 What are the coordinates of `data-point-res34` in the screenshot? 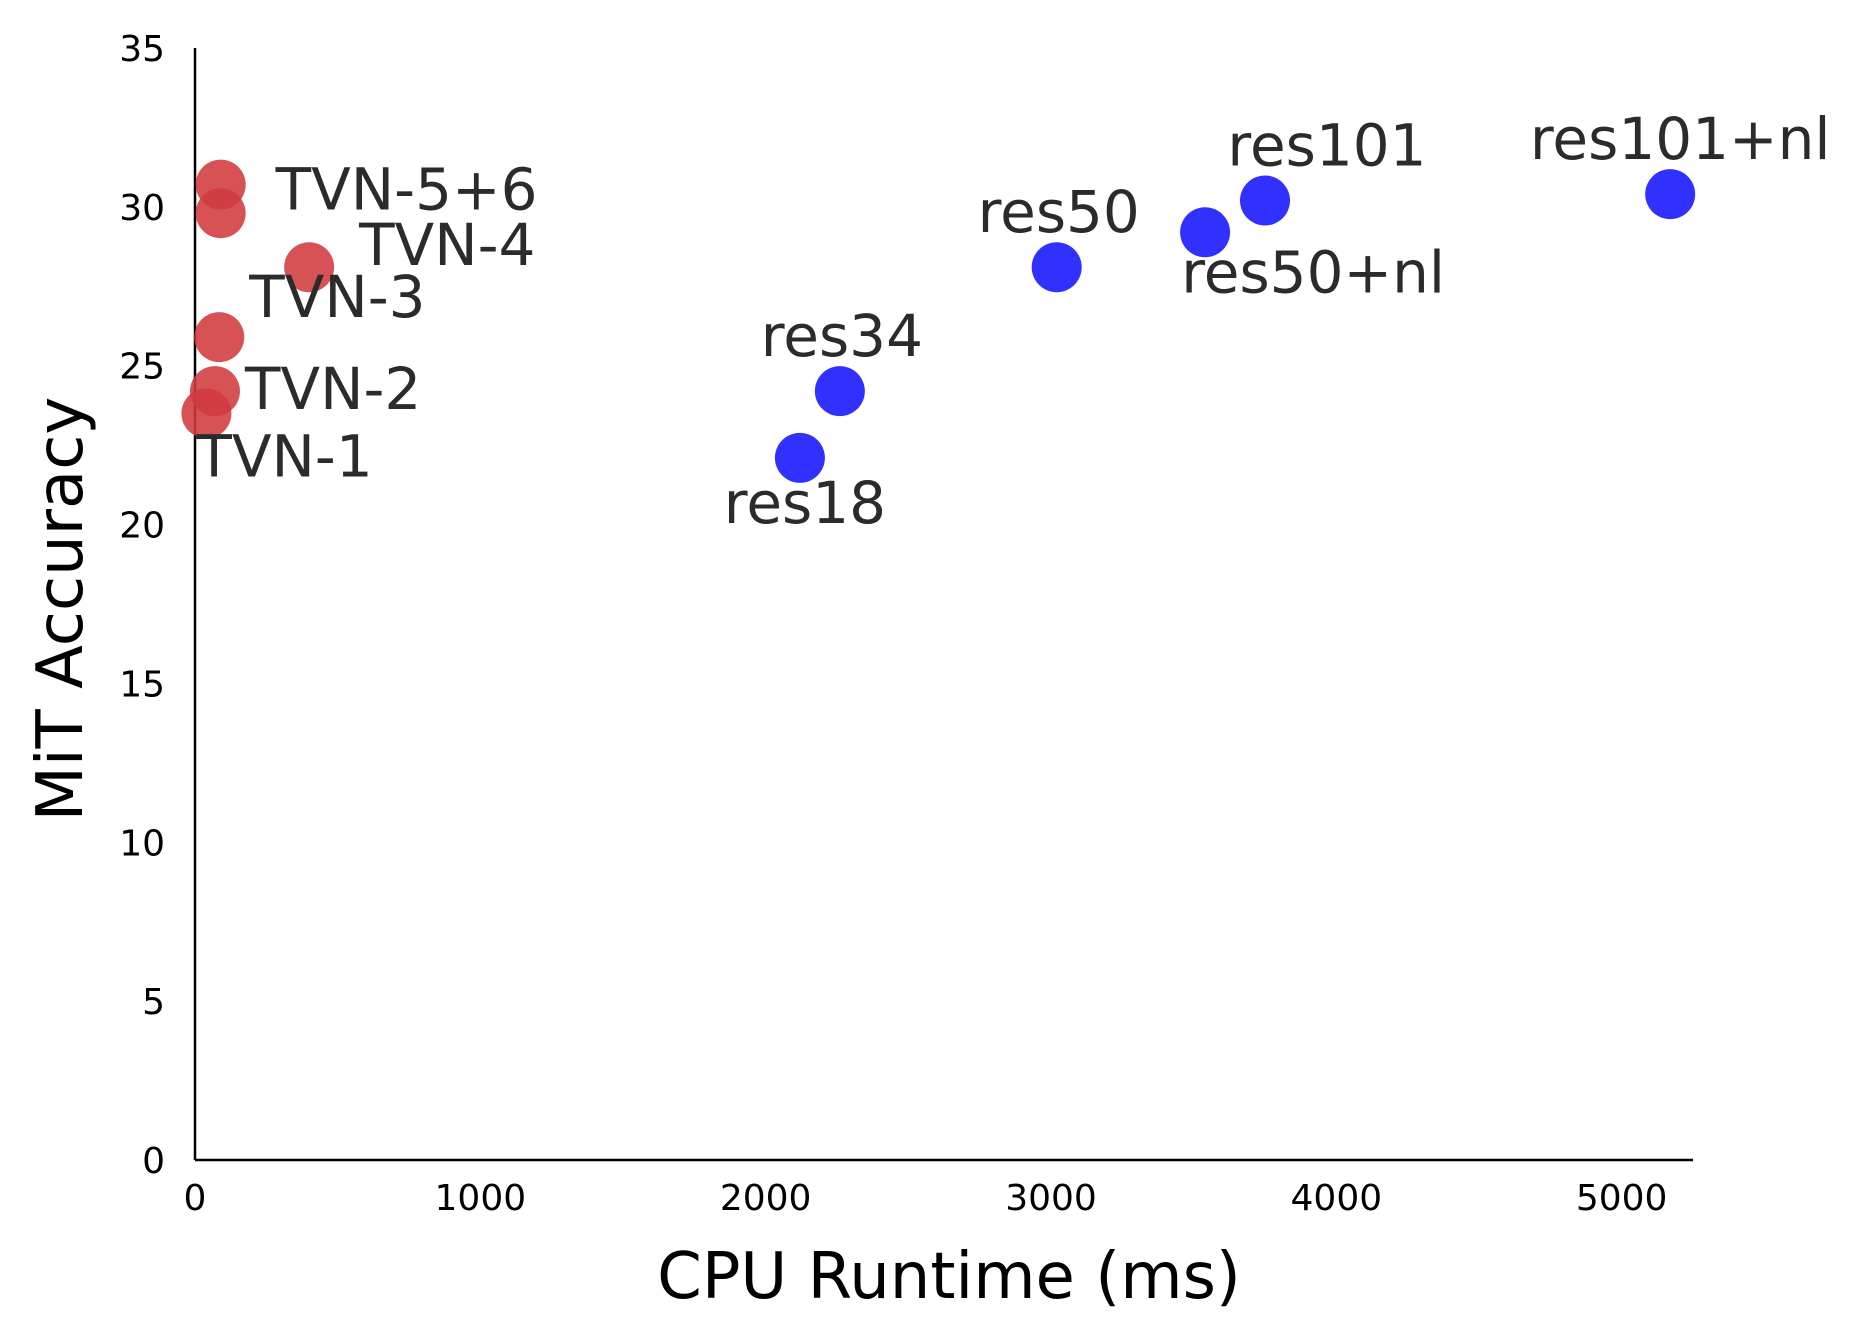 It's located at (839, 391).